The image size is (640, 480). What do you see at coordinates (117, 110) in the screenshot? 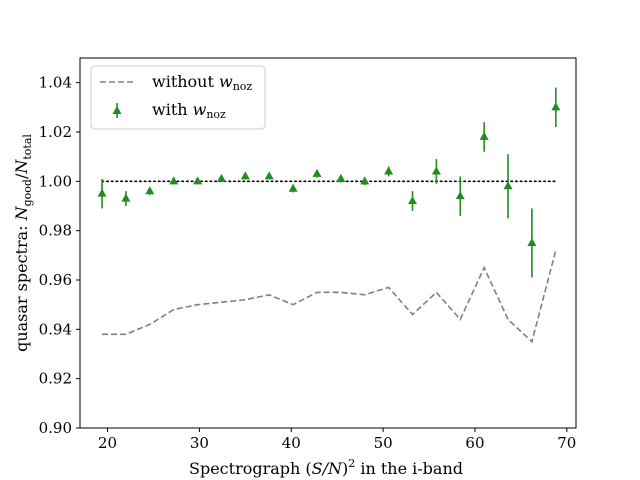
I see `legend-triangle-marker` at bounding box center [117, 110].